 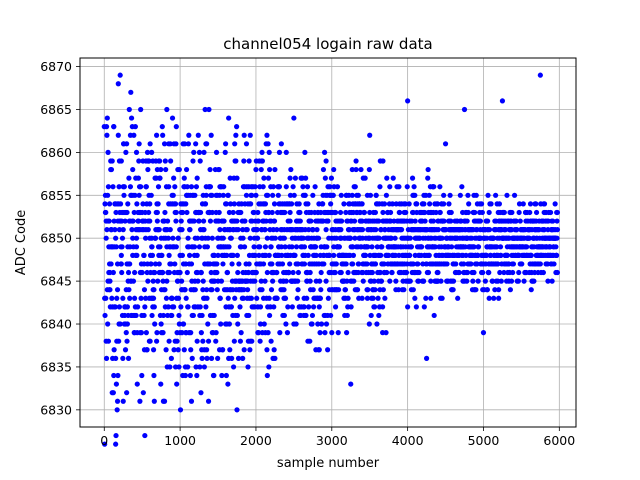 What do you see at coordinates (21, 242) in the screenshot?
I see `y-axis-label: ADC Code` at bounding box center [21, 242].